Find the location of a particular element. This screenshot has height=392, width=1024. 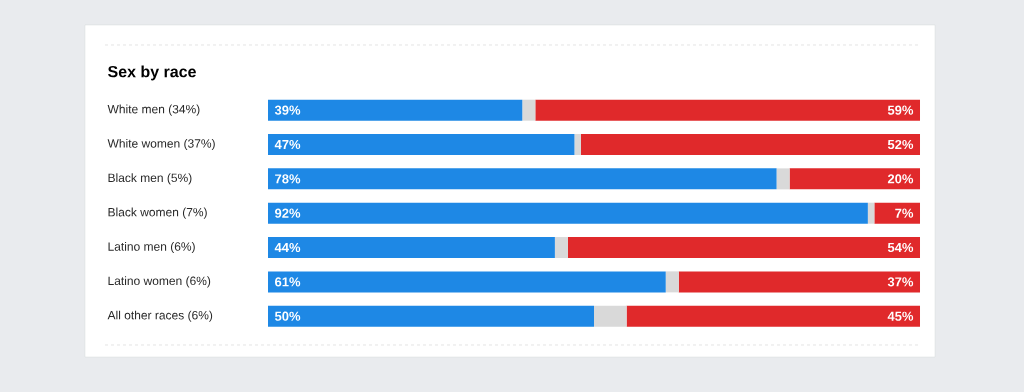

data-label: 39% is located at coordinates (287, 110).